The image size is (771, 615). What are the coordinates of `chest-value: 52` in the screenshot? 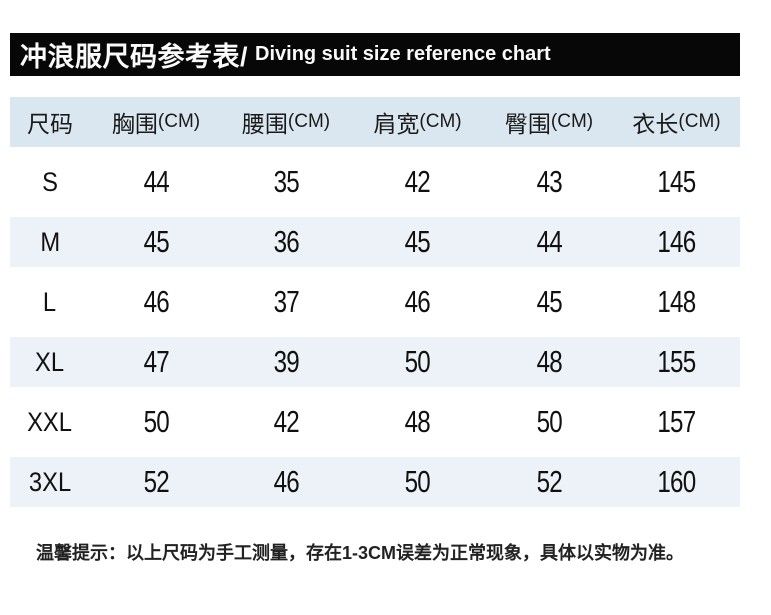 It's located at (156, 481).